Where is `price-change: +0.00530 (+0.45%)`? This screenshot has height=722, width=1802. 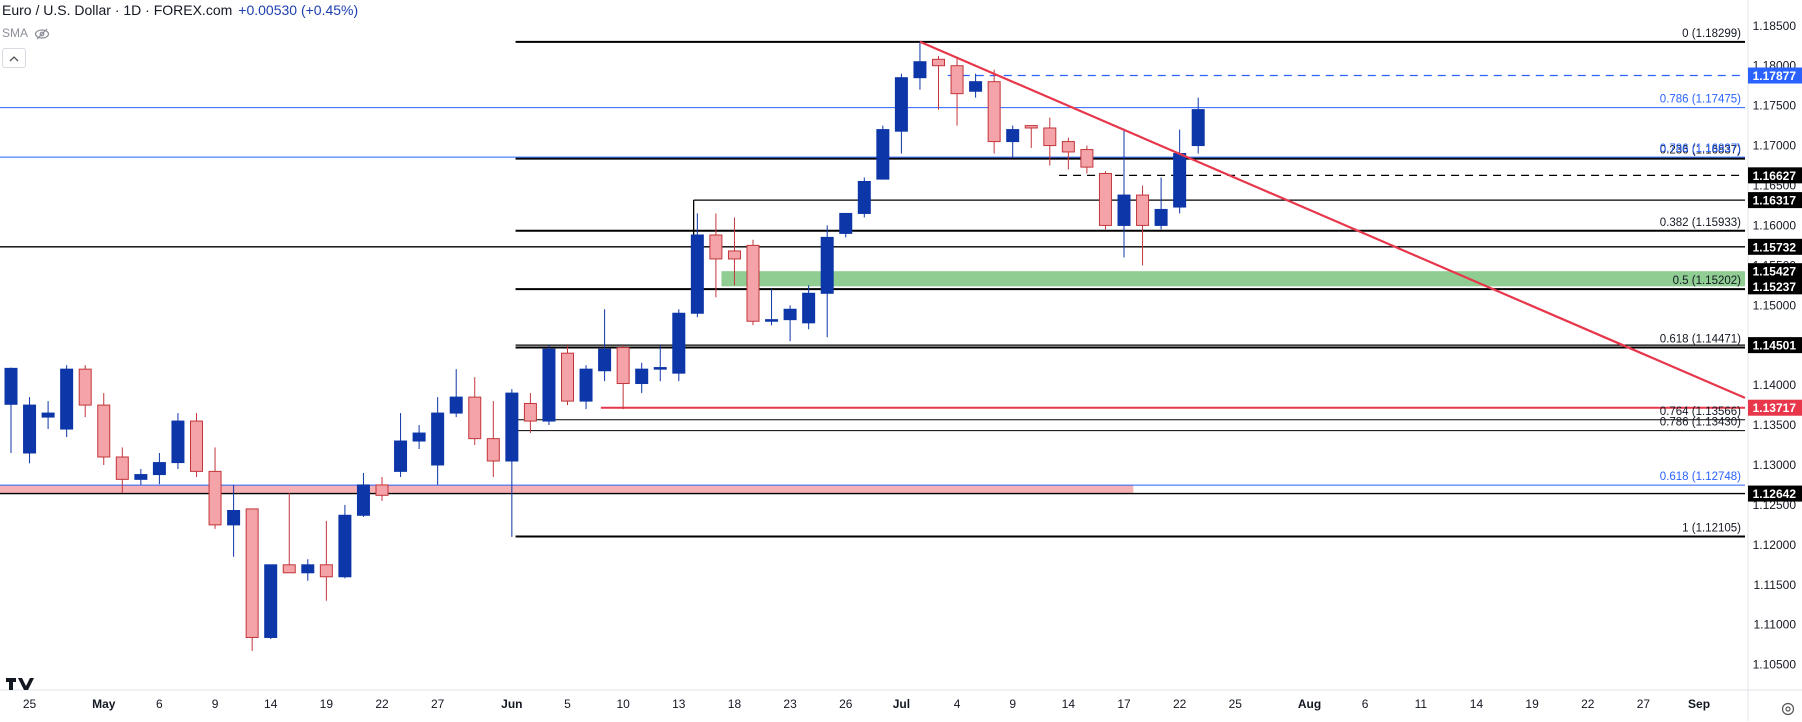
price-change: +0.00530 (+0.45%) is located at coordinates (298, 10).